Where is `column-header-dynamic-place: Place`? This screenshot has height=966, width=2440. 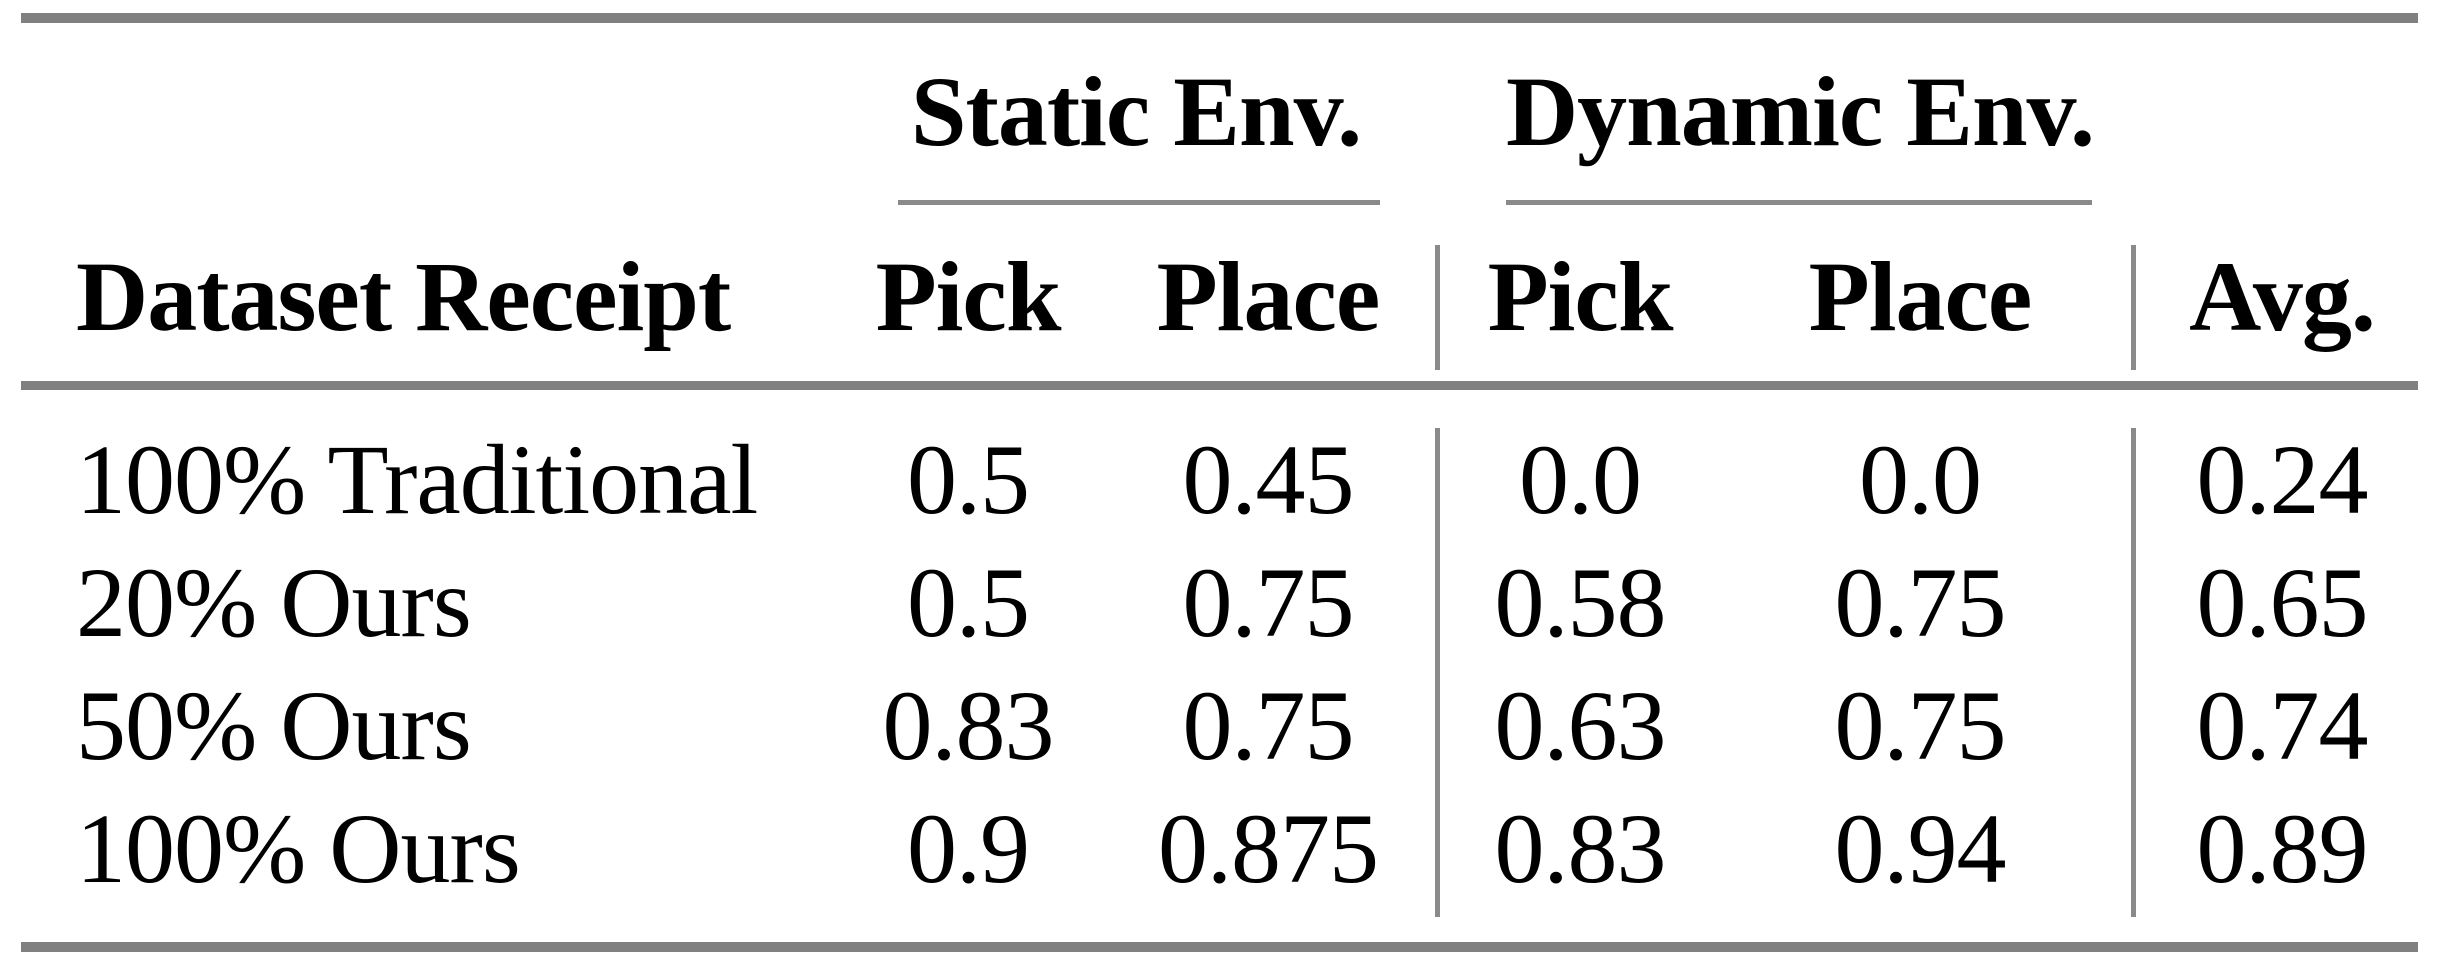 column-header-dynamic-place: Place is located at coordinates (1920, 296).